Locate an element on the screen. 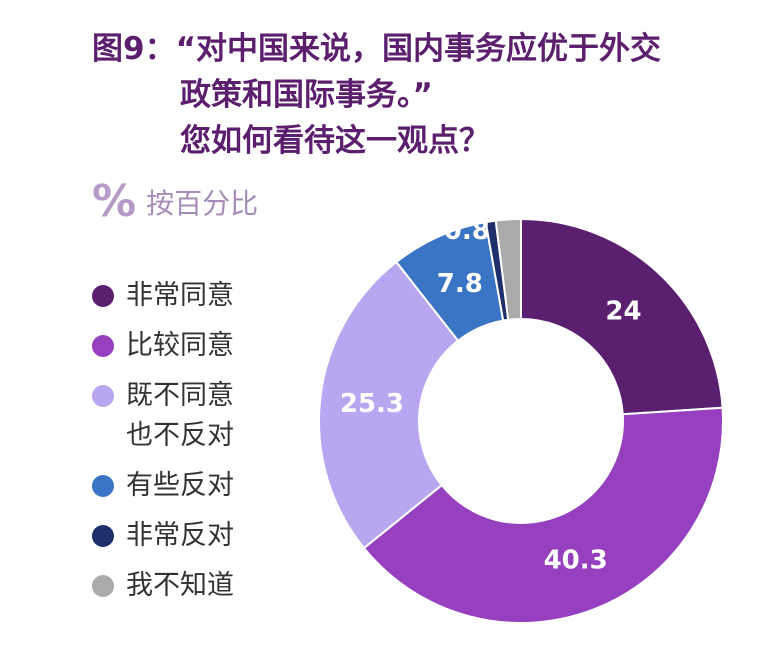 The height and width of the screenshot is (646, 762). title-line-2: 政策和国际事务。” is located at coordinates (306, 95).